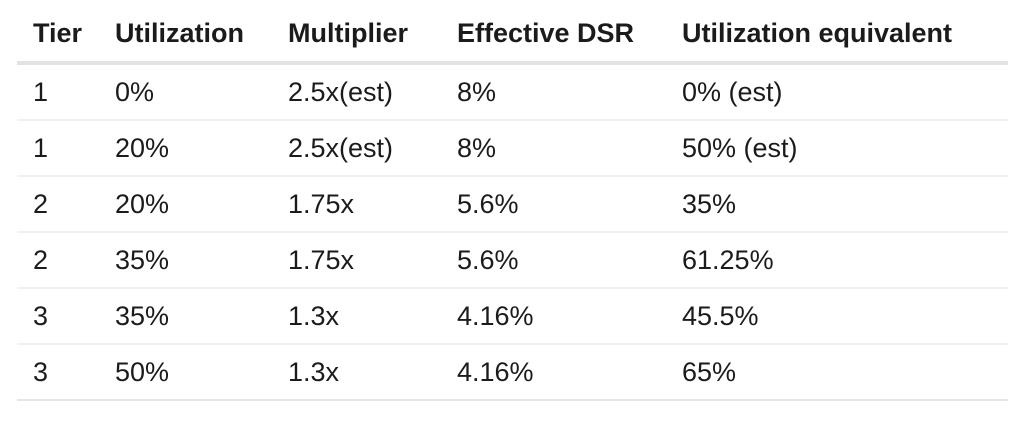 This screenshot has height=425, width=1024. What do you see at coordinates (58, 38) in the screenshot?
I see `column-header-tier: Tier` at bounding box center [58, 38].